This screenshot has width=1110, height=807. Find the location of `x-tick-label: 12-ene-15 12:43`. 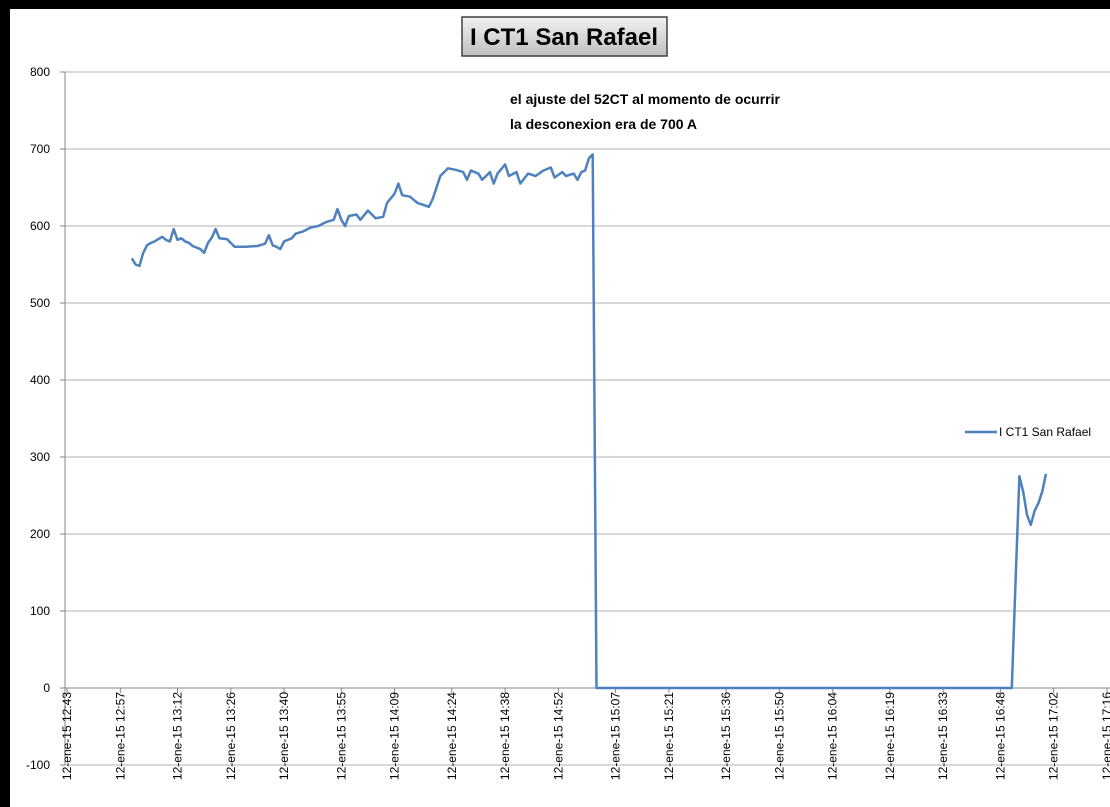

x-tick-label: 12-ene-15 12:43 is located at coordinates (67, 736).